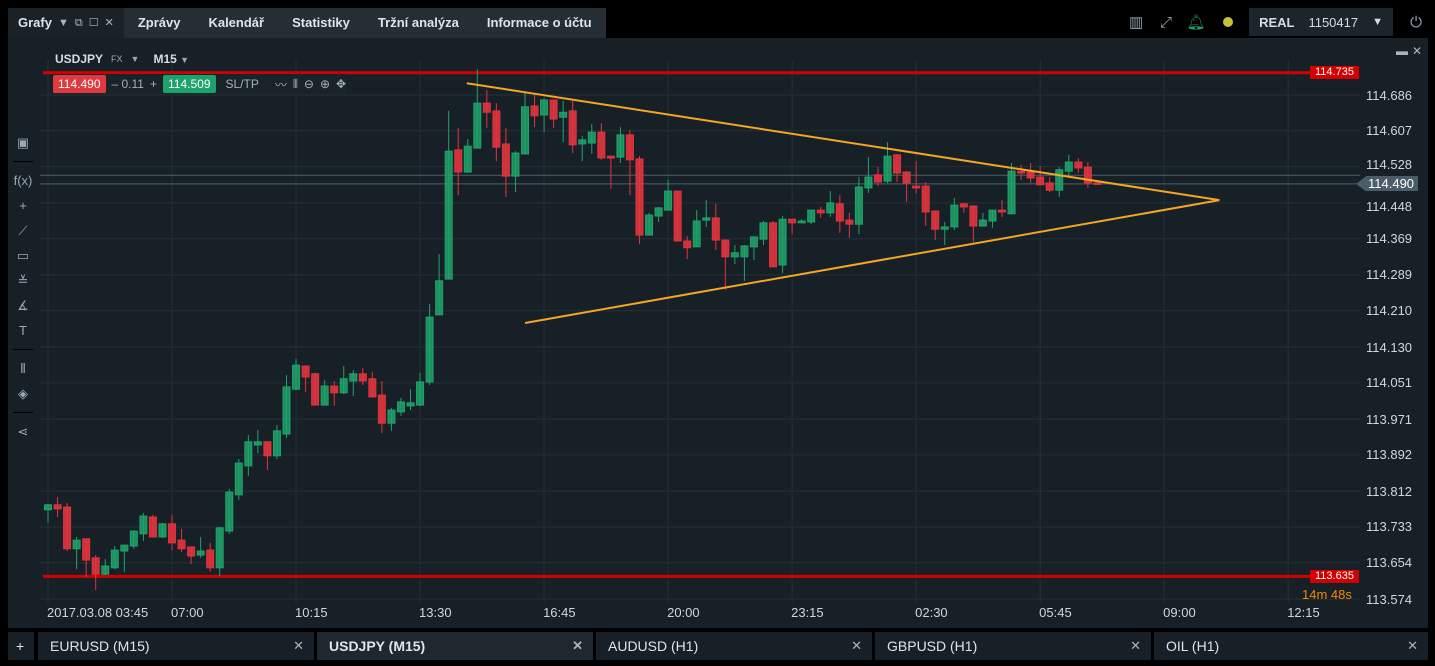 This screenshot has height=666, width=1435. I want to click on symbol-selector: USDJPY FX ▼ M15 ▼, so click(122, 59).